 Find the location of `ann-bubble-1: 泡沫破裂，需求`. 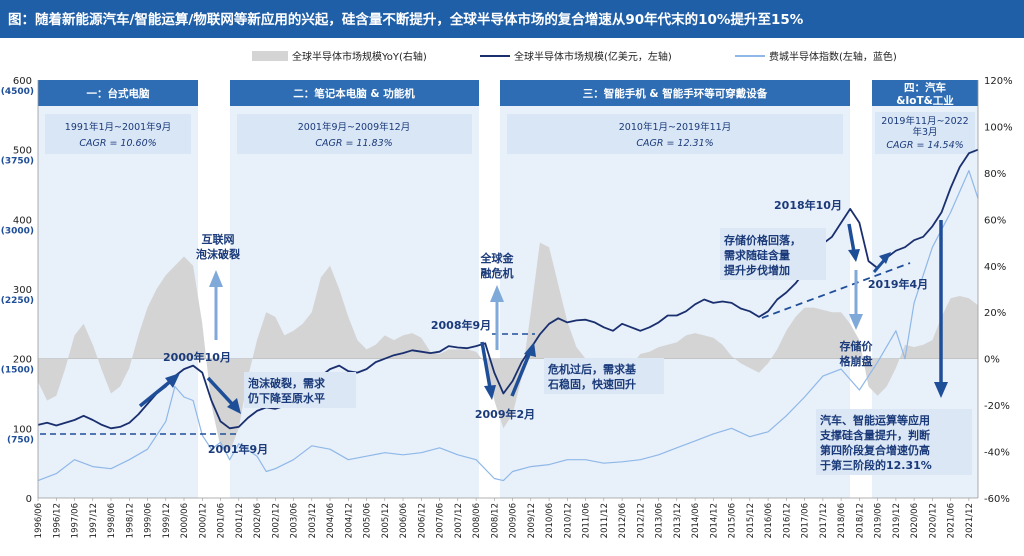

ann-bubble-1: 泡沫破裂，需求 is located at coordinates (287, 383).